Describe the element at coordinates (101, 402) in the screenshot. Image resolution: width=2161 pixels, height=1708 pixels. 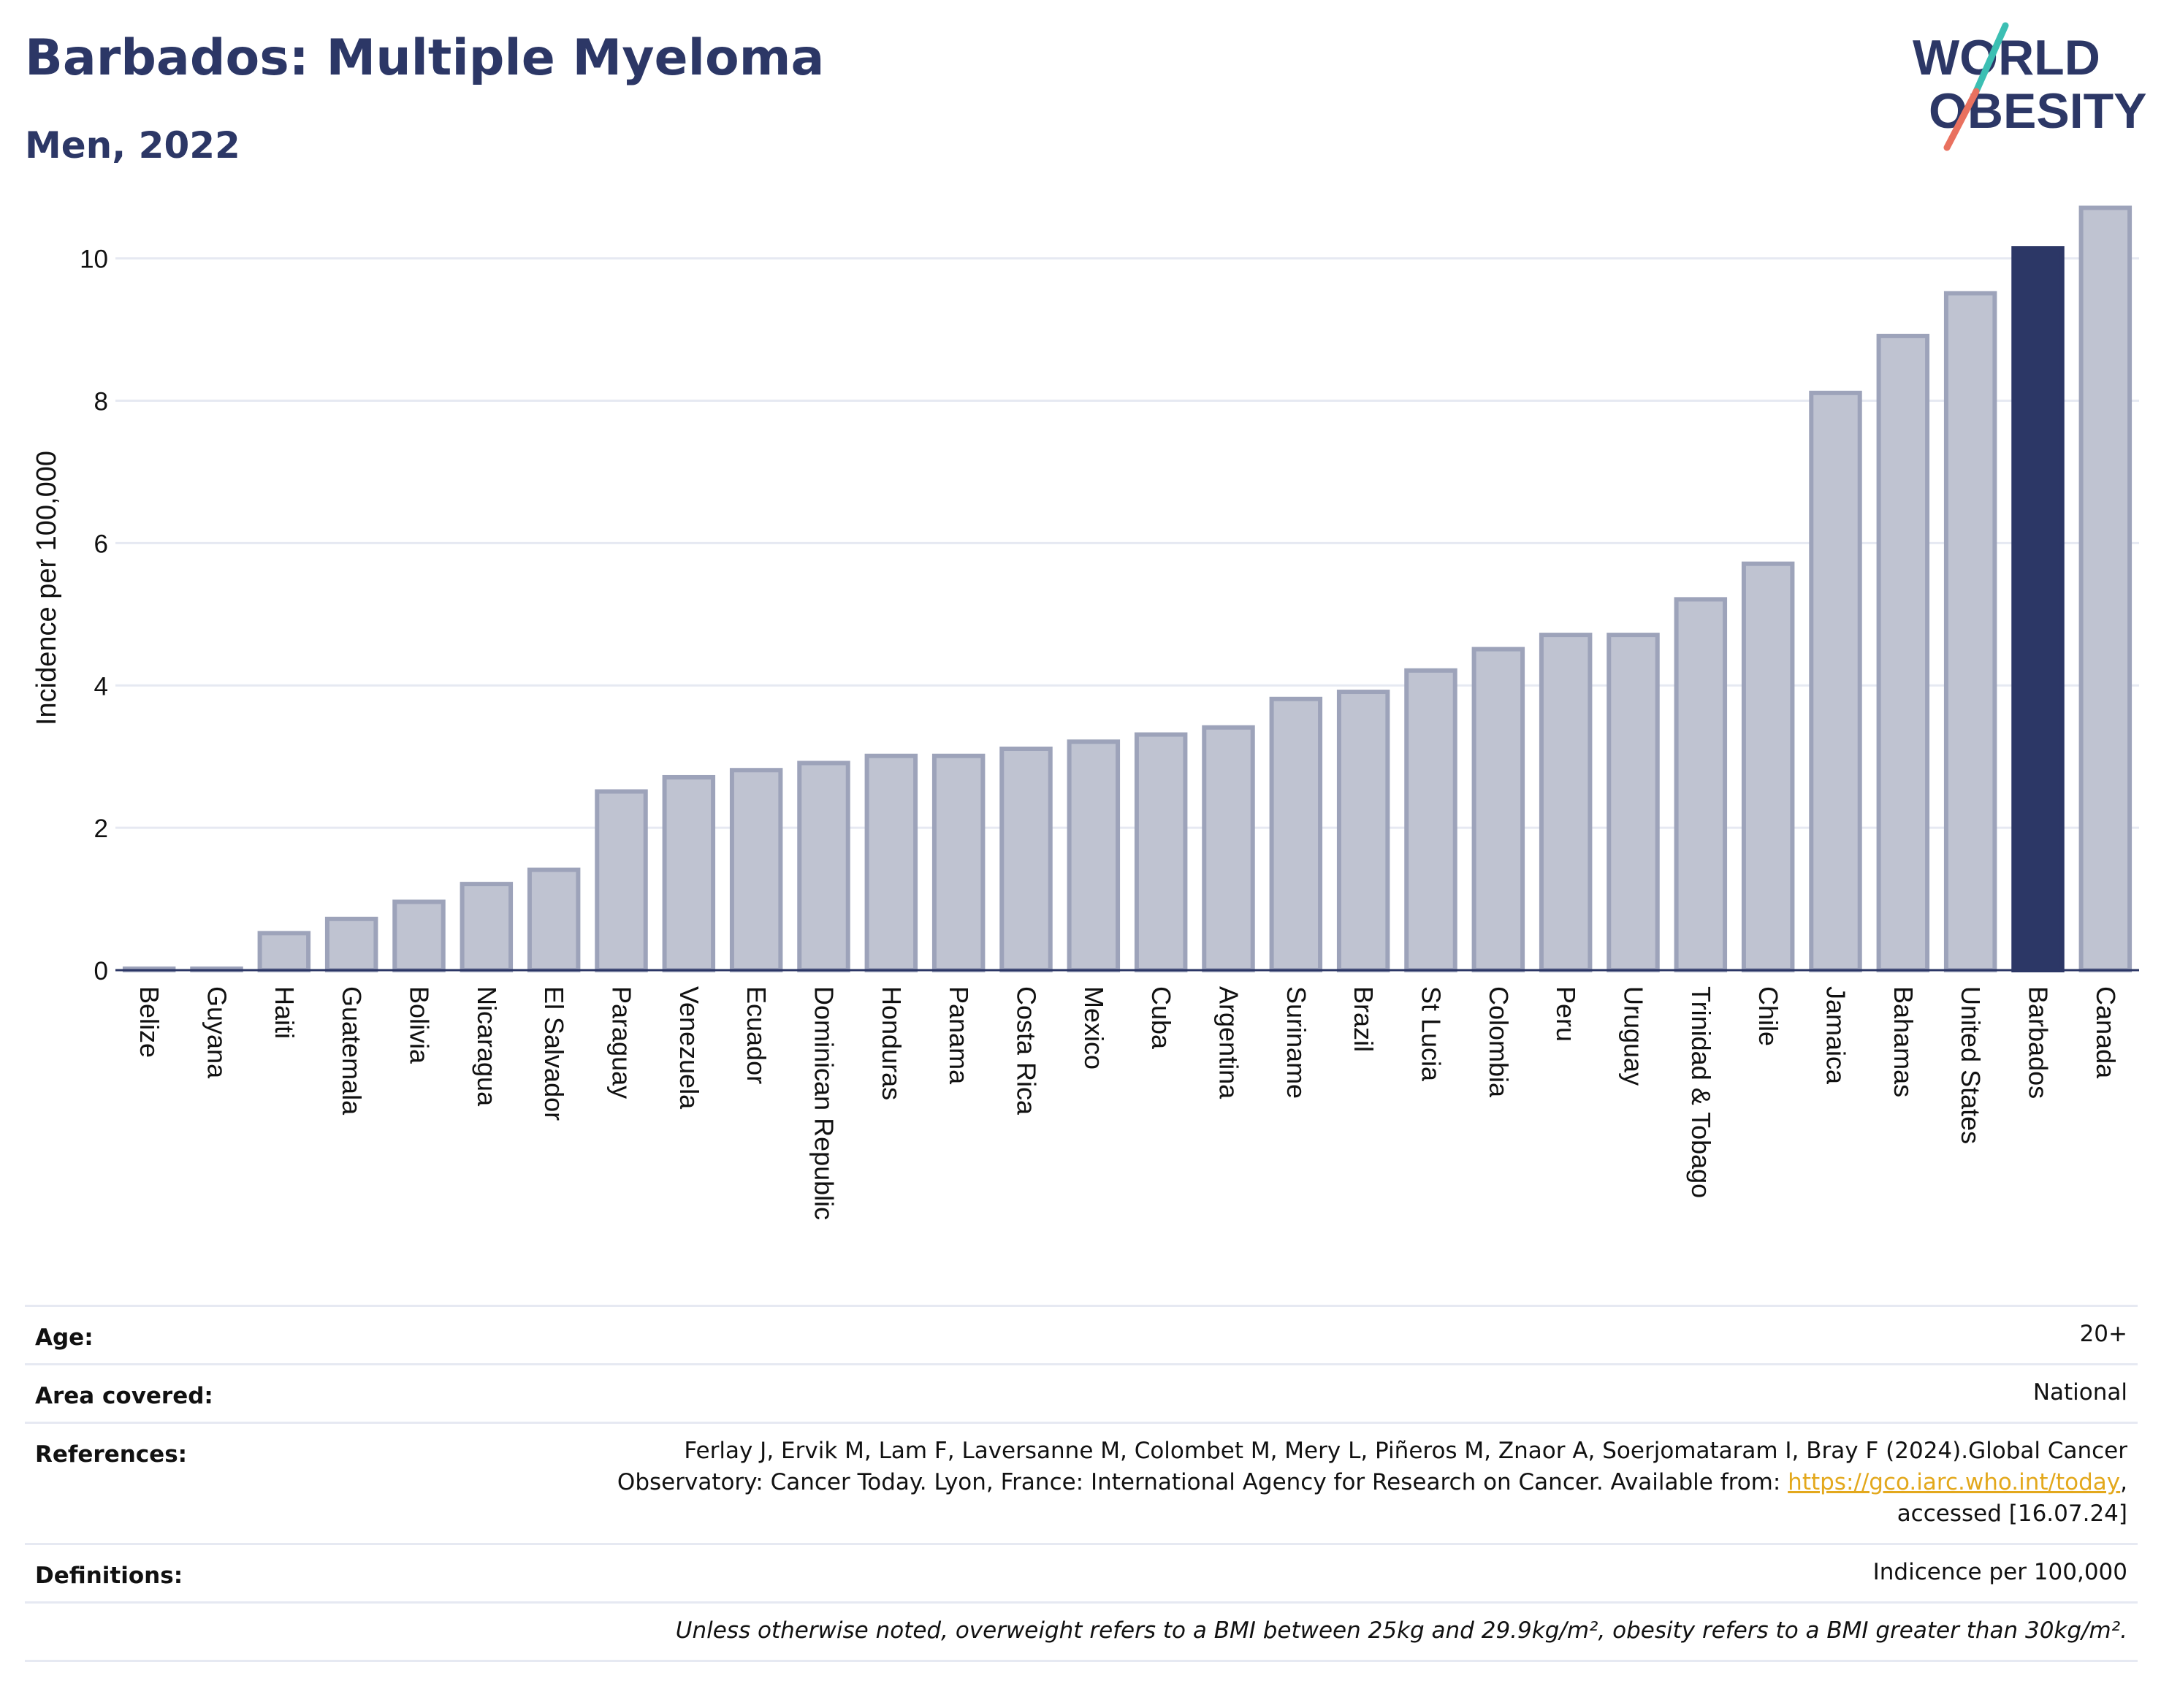
I see `y-tick-label: 8` at that location.